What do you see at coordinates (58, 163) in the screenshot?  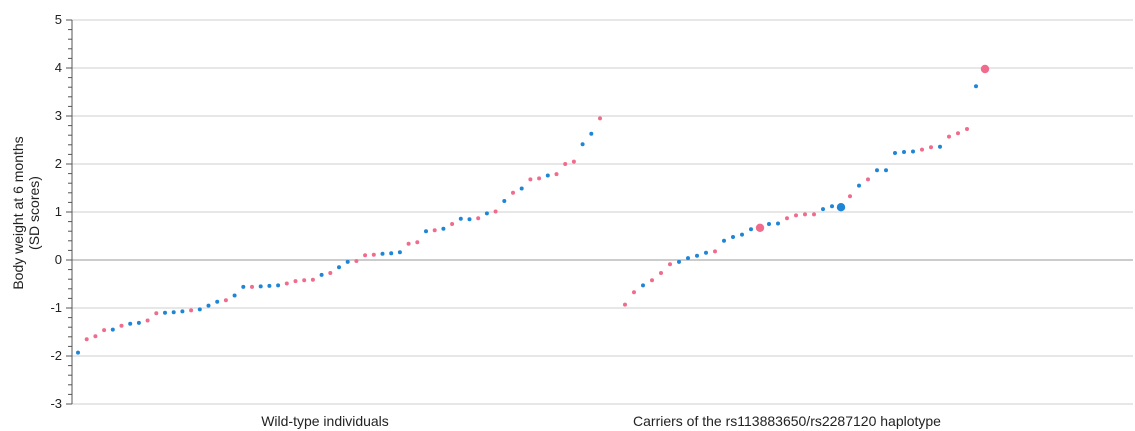 I see `y-tick-label: 2` at bounding box center [58, 163].